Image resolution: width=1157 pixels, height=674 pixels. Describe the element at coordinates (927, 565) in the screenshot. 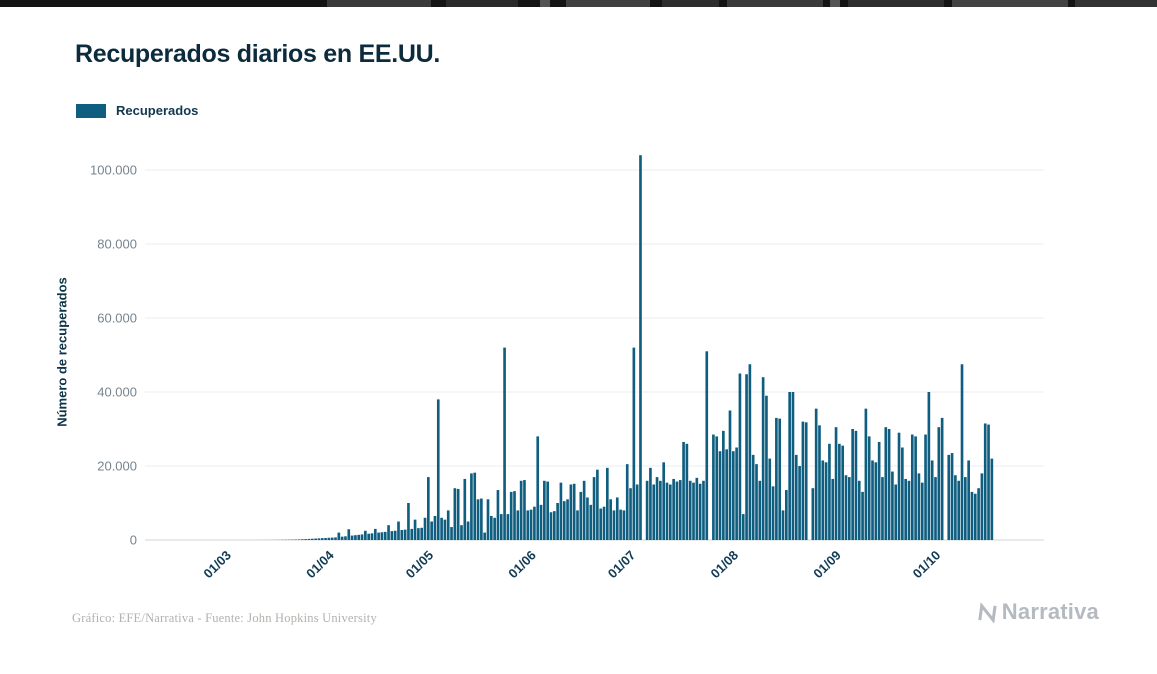

I see `x-tick-label: 01/10` at that location.